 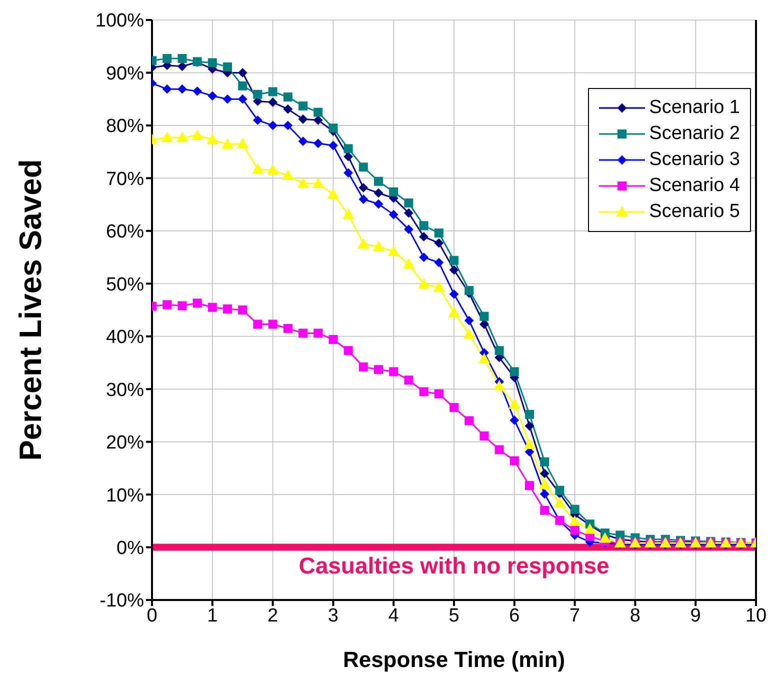 I want to click on y-tick-label: 10%, so click(x=125, y=495).